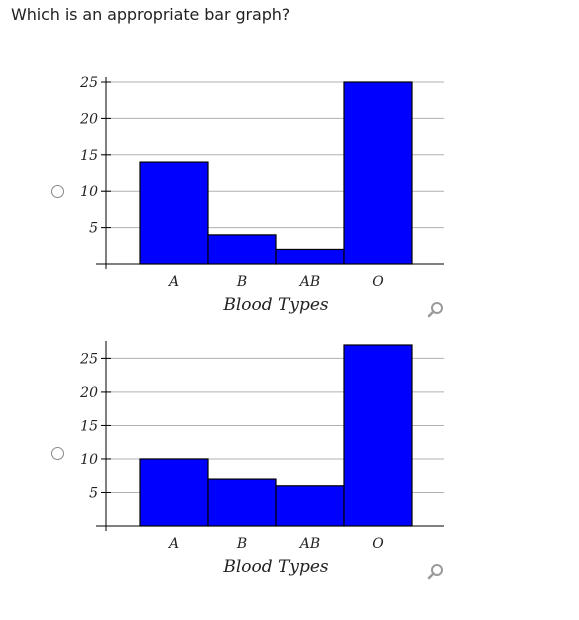  Describe the element at coordinates (151, 14) in the screenshot. I see `question-text: Which is an appropriate bar graph?` at that location.